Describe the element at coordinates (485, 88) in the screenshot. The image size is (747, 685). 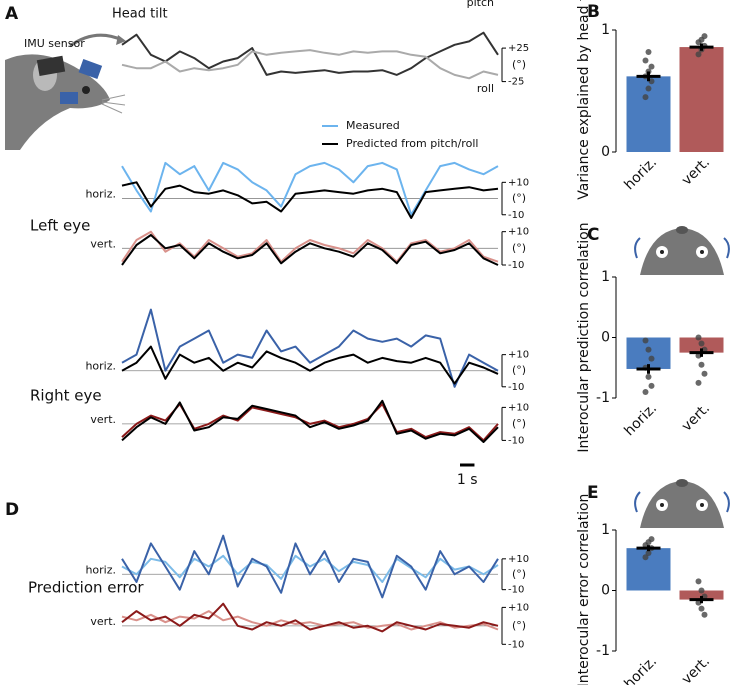
I see `series-label: roll` at that location.